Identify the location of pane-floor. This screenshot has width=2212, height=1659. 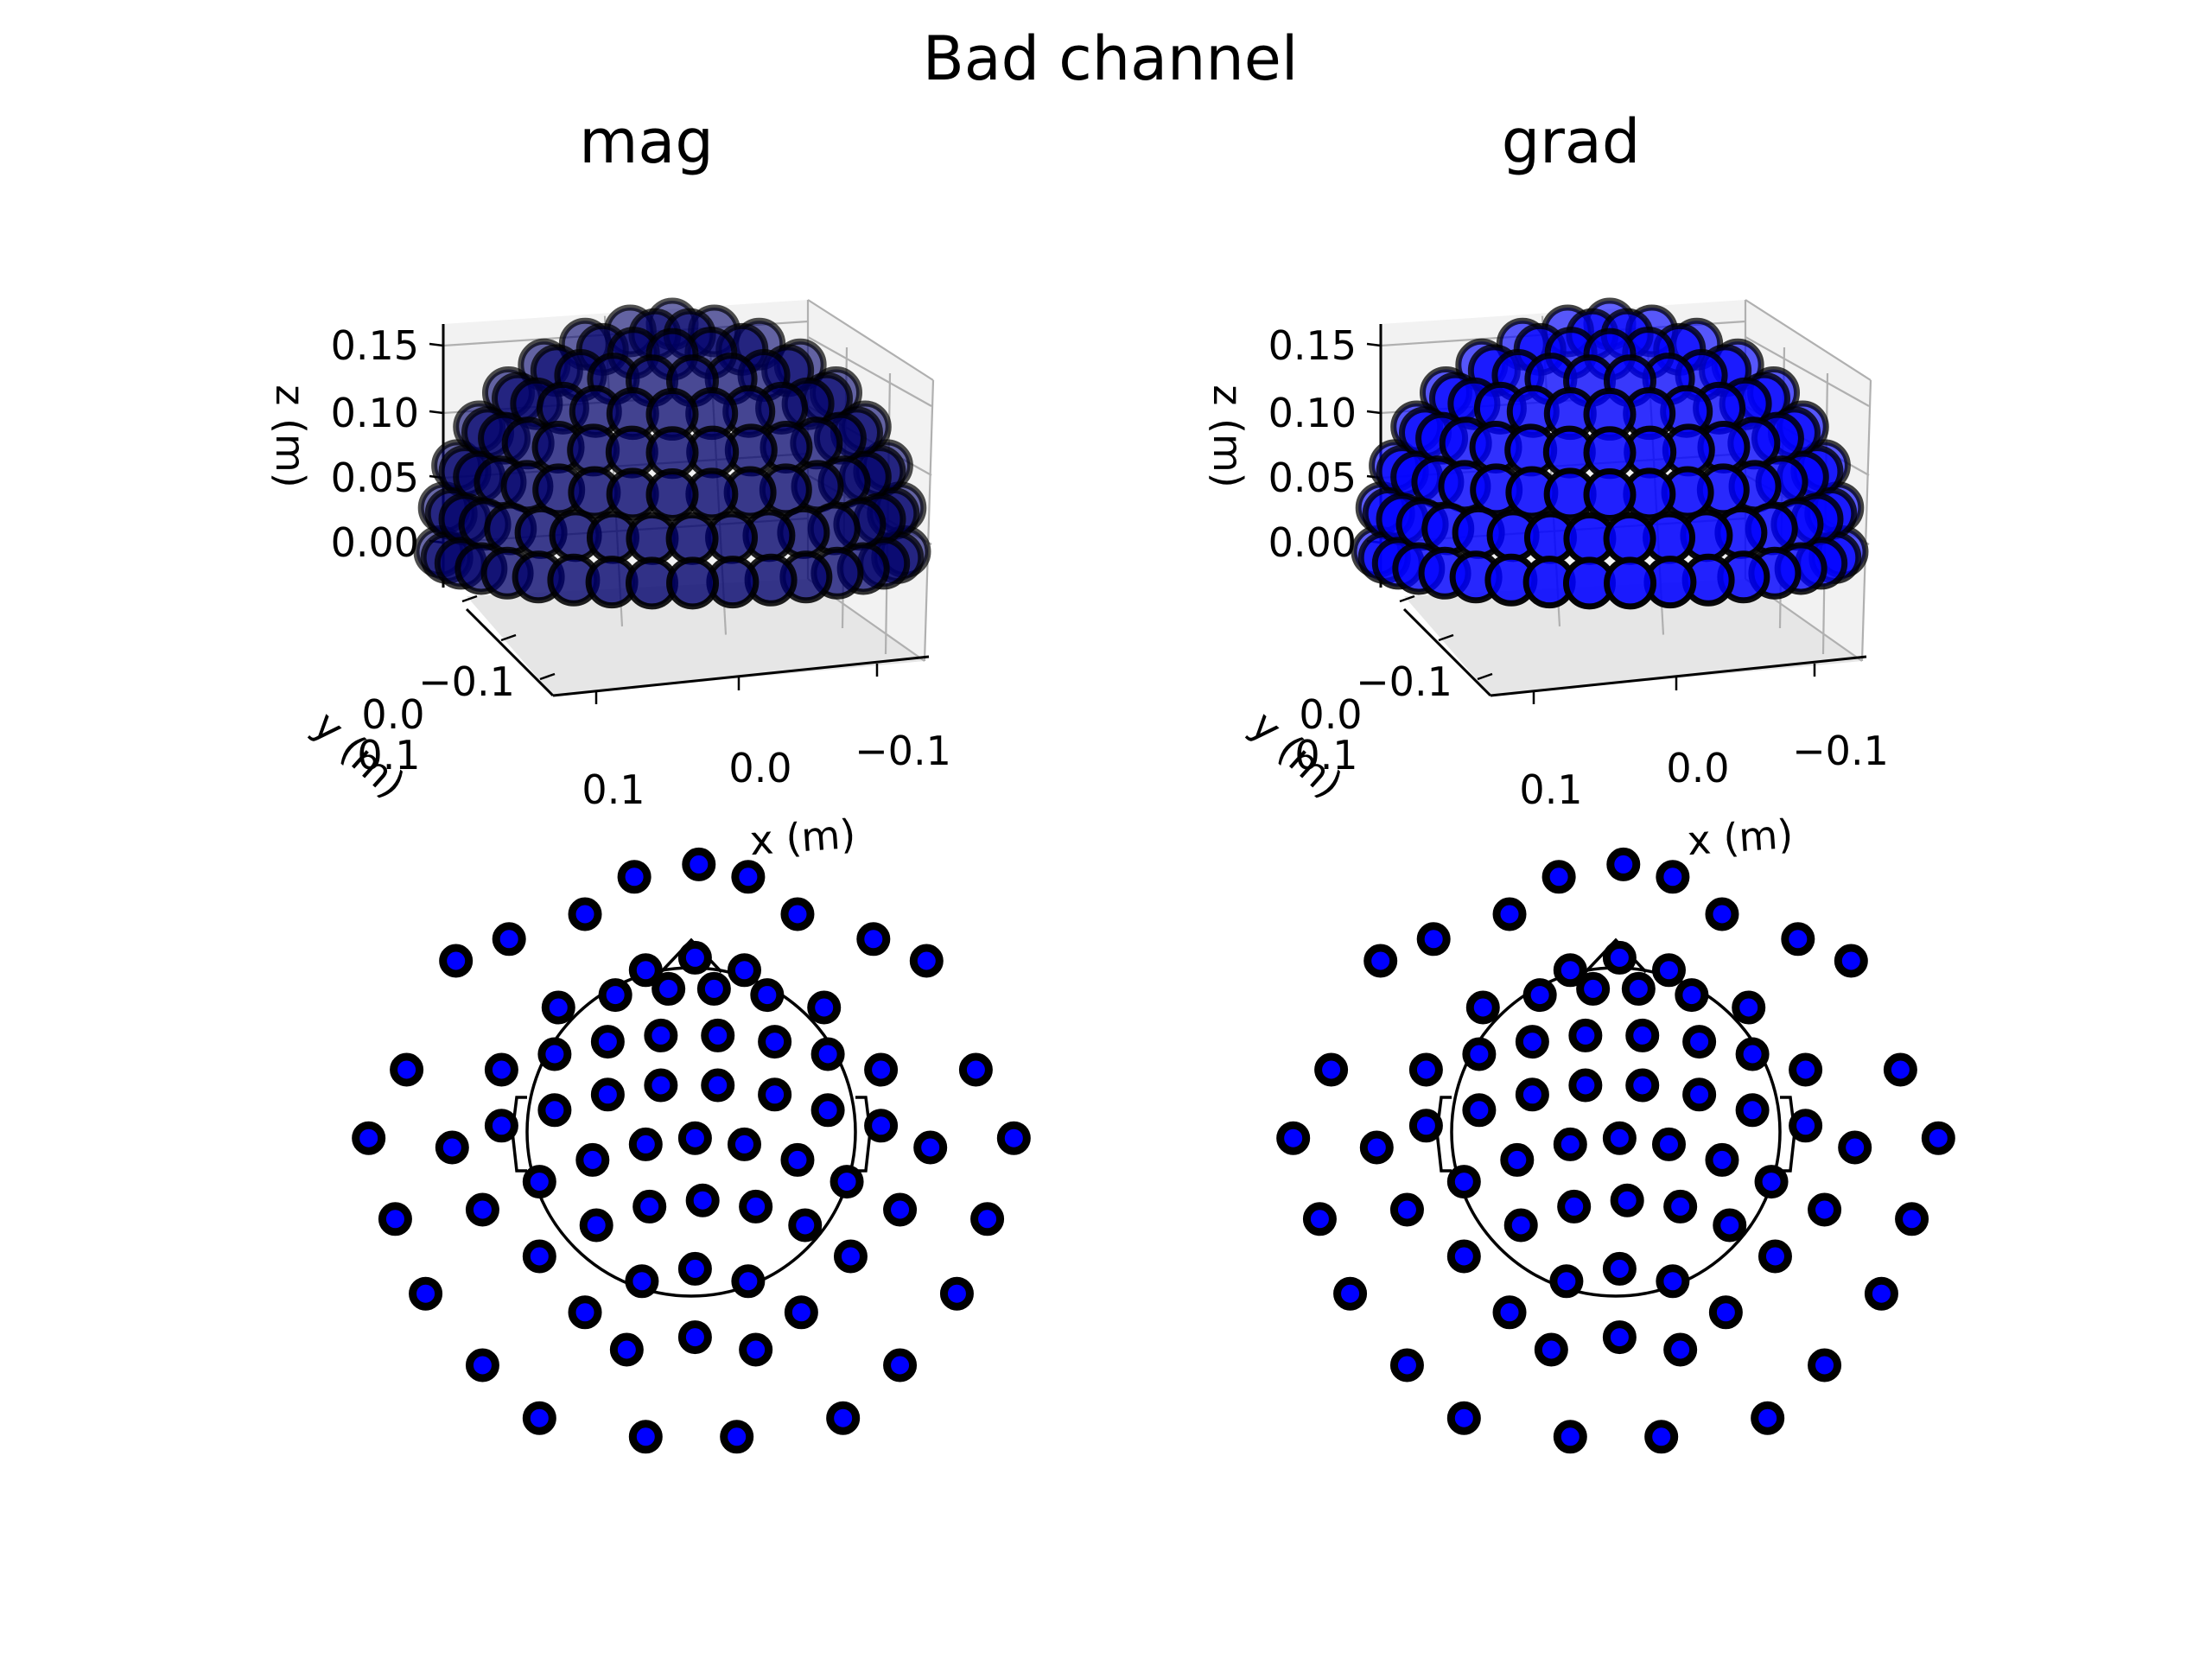
(1633, 637).